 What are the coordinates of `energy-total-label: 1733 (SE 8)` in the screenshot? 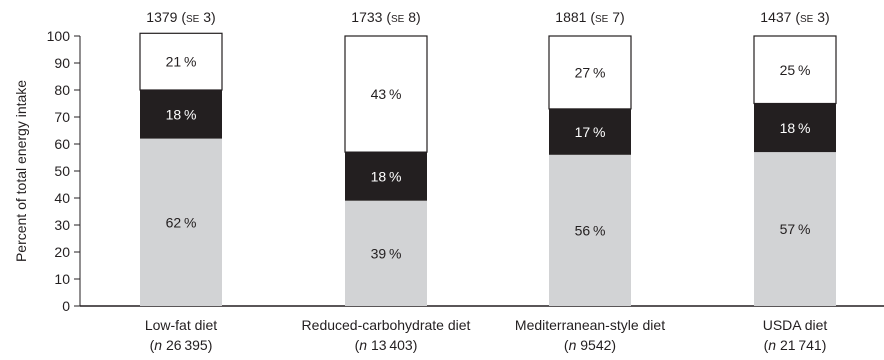 It's located at (385, 17).